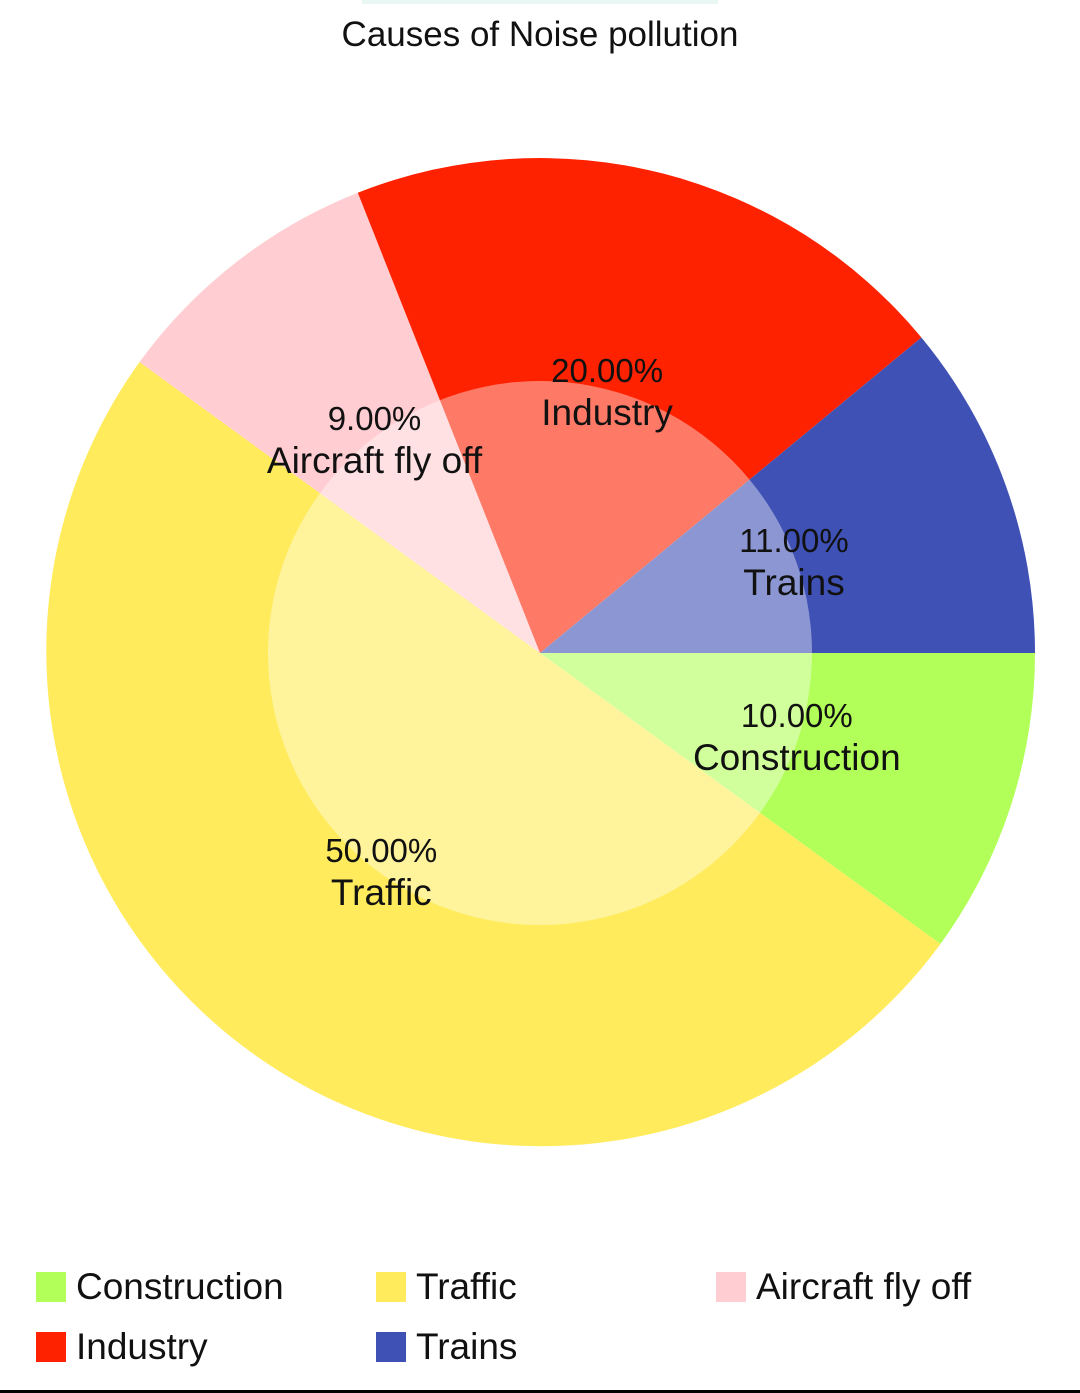 The width and height of the screenshot is (1080, 1393). What do you see at coordinates (51, 1287) in the screenshot?
I see `legend-swatch-construction` at bounding box center [51, 1287].